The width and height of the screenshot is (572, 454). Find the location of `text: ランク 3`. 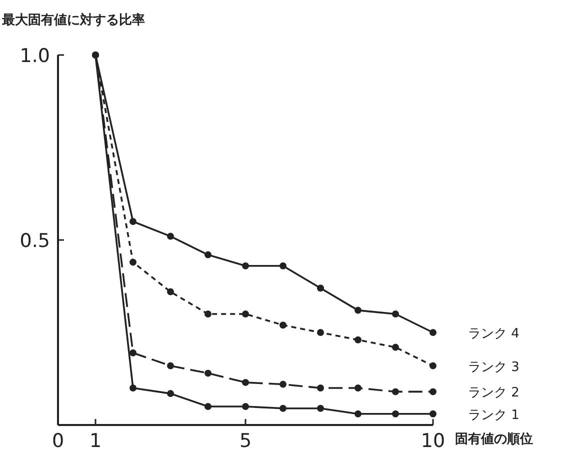

text: ランク 3 is located at coordinates (494, 367).